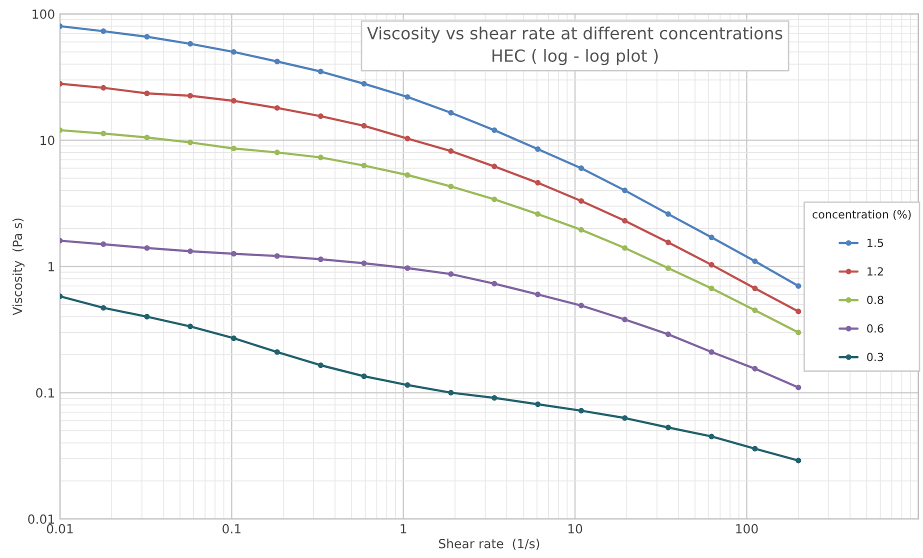 The width and height of the screenshot is (923, 558). Describe the element at coordinates (875, 300) in the screenshot. I see `legend-label: 0.8` at that location.